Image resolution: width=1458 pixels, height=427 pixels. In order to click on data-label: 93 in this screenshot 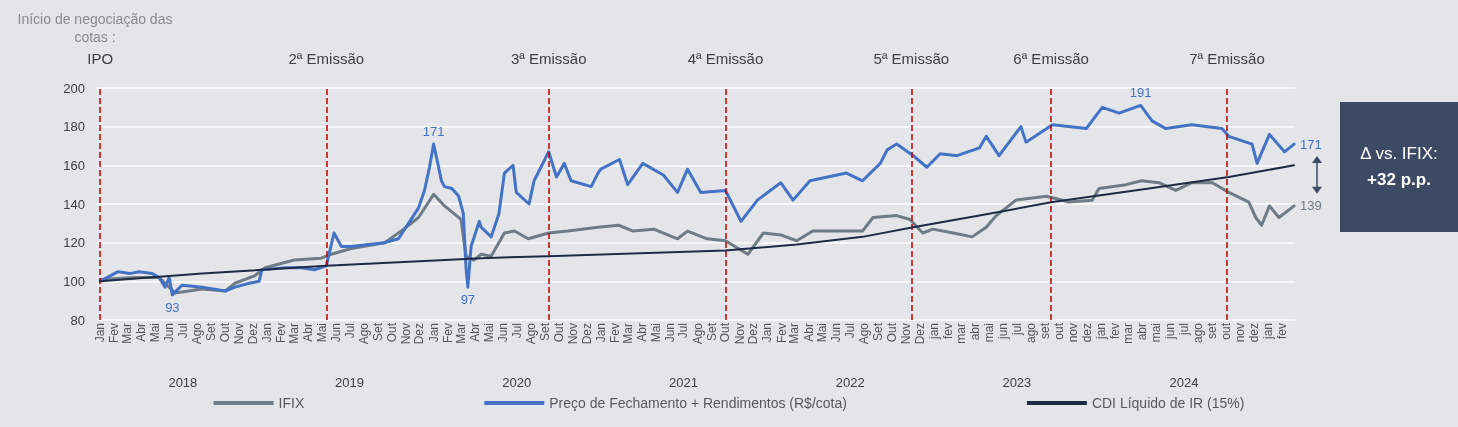, I will do `click(172, 307)`.